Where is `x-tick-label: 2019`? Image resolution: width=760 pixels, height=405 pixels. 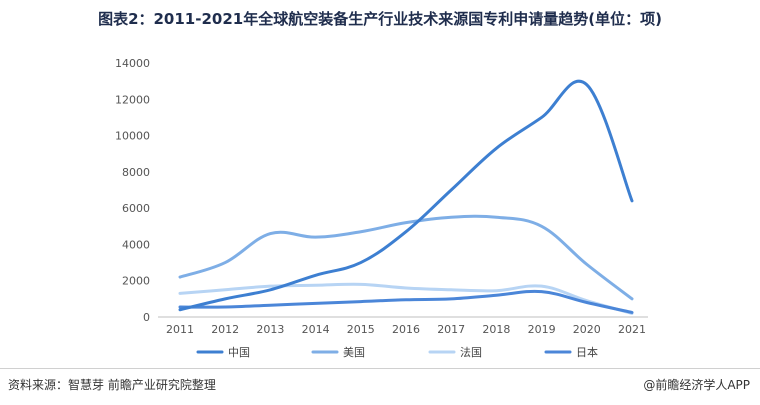 x-tick-label: 2019 is located at coordinates (542, 329).